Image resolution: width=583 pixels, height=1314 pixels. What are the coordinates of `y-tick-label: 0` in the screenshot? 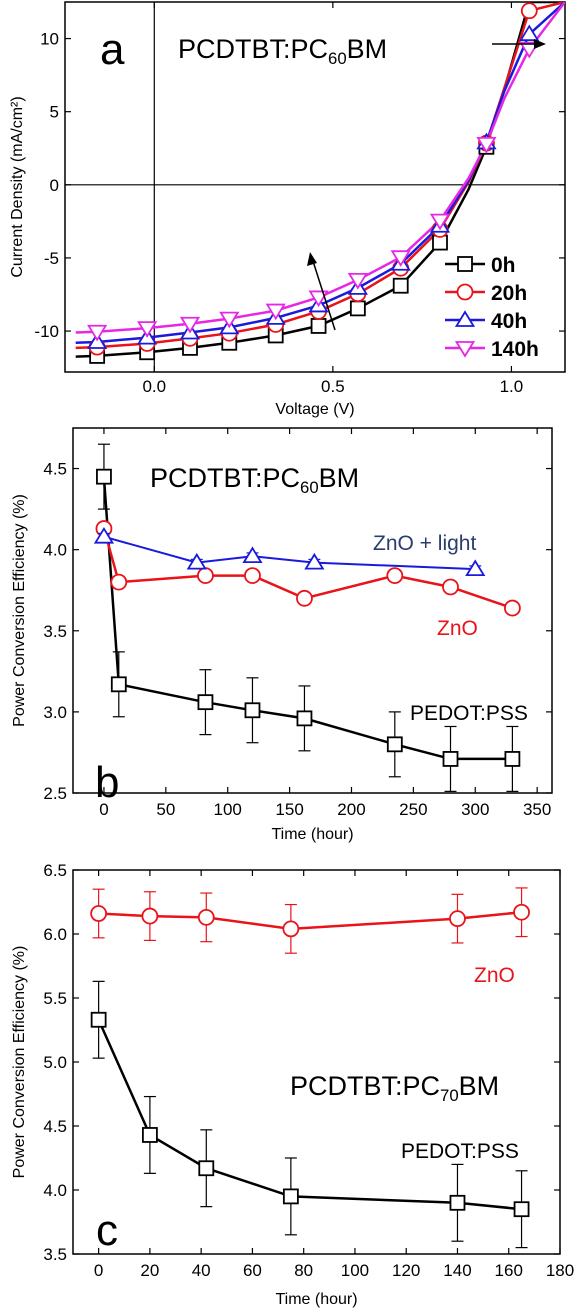 It's located at (54, 185).